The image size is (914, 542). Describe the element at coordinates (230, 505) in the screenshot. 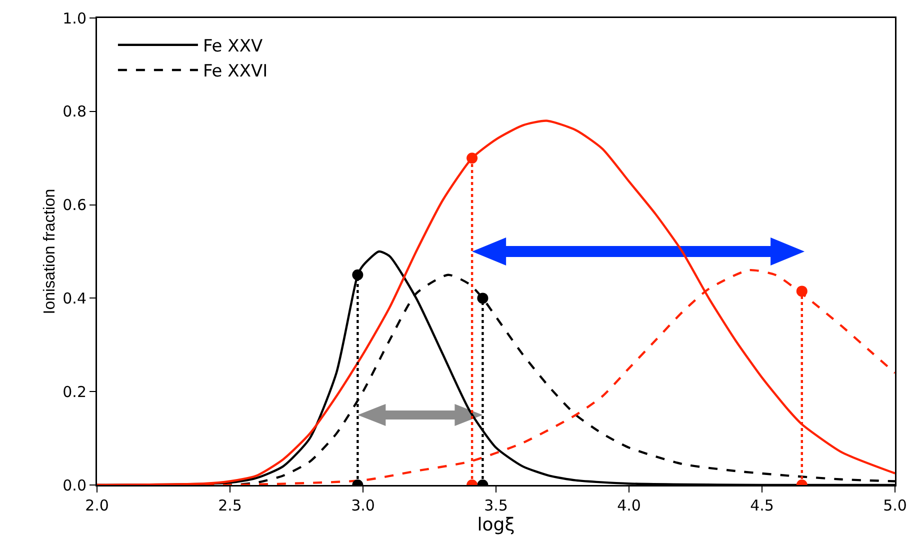

I see `x-tick-label: 2.5` at that location.